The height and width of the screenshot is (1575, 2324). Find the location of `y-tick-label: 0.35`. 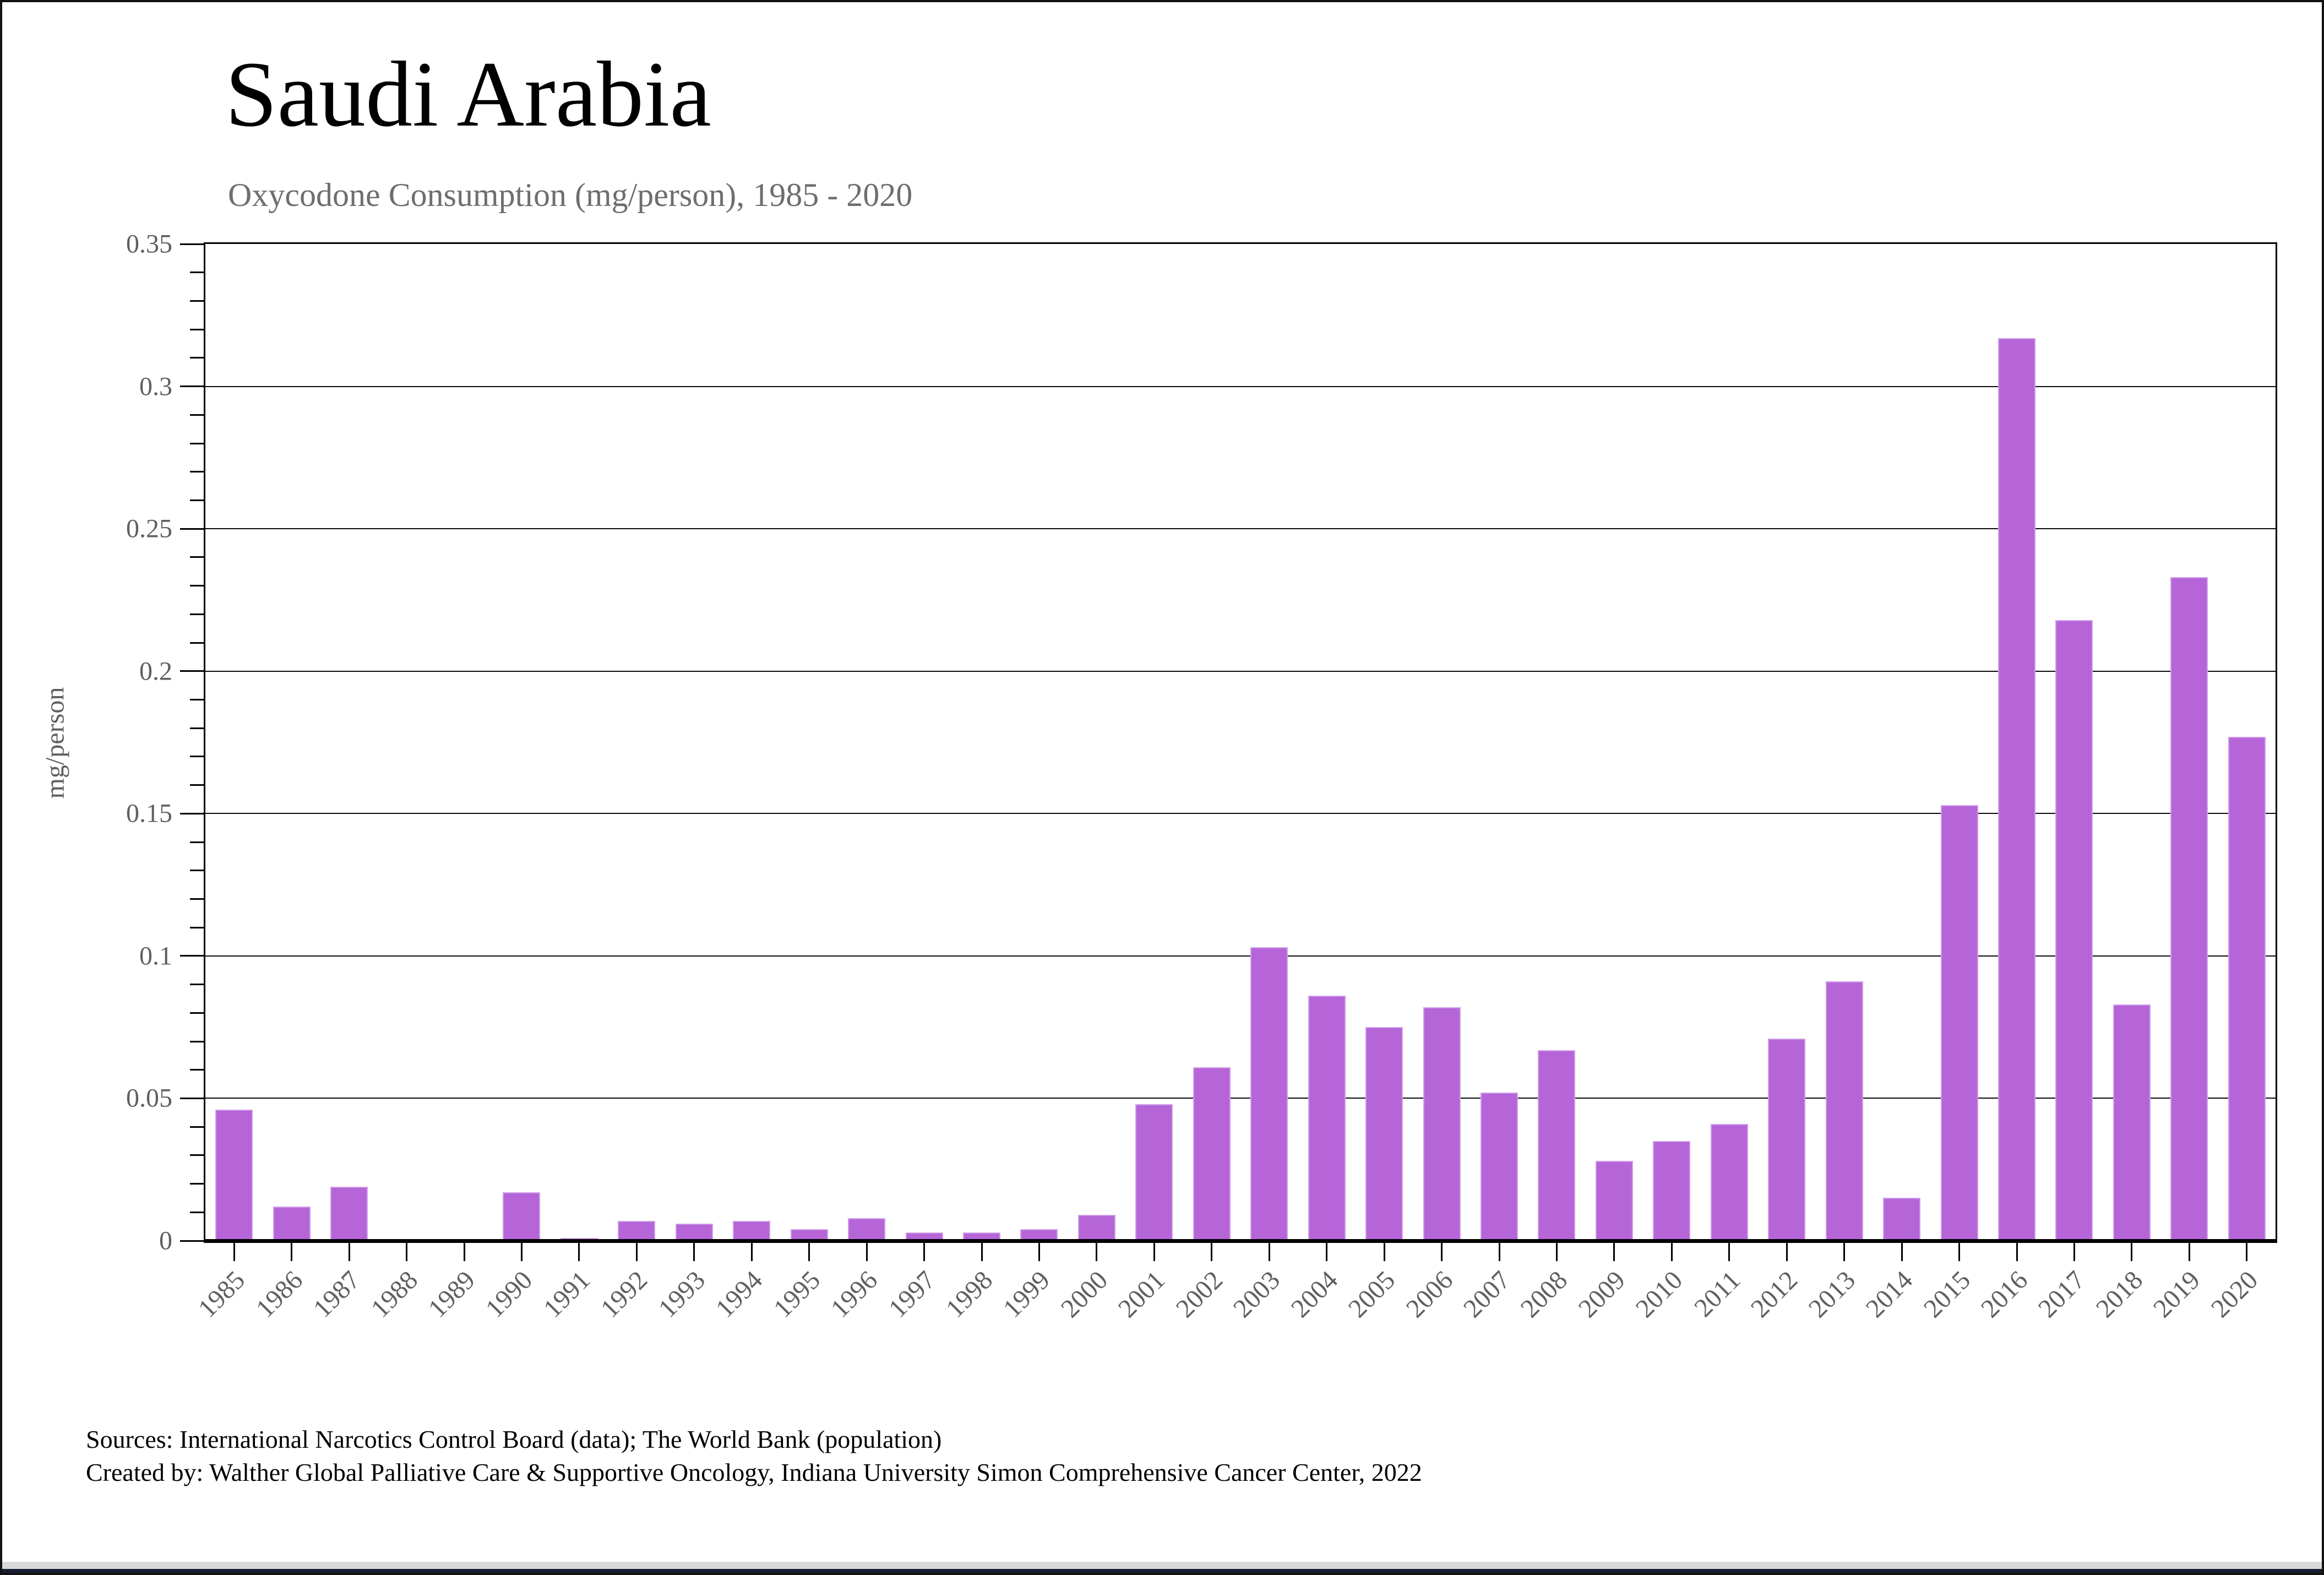

y-tick-label: 0.35 is located at coordinates (149, 244).